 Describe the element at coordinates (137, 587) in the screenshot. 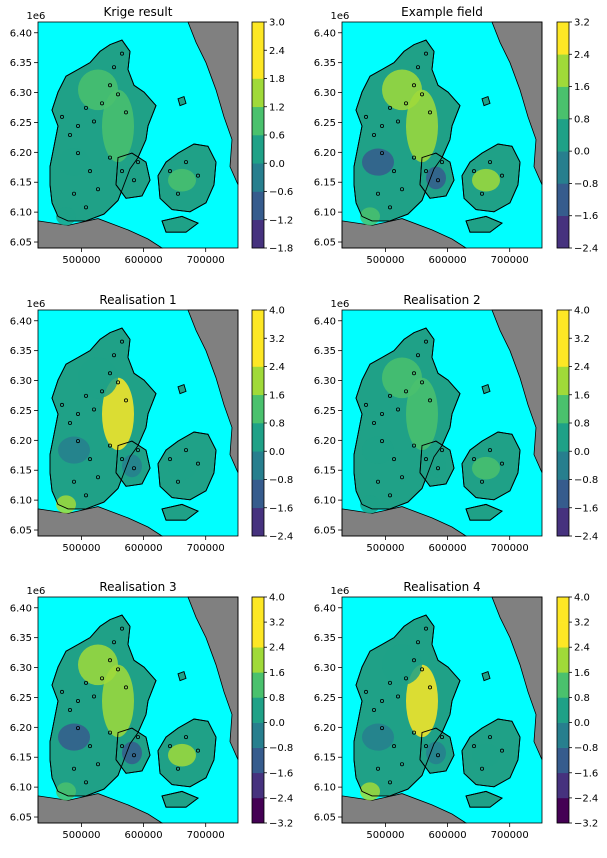

I see `chart-title: Realisation 3` at that location.